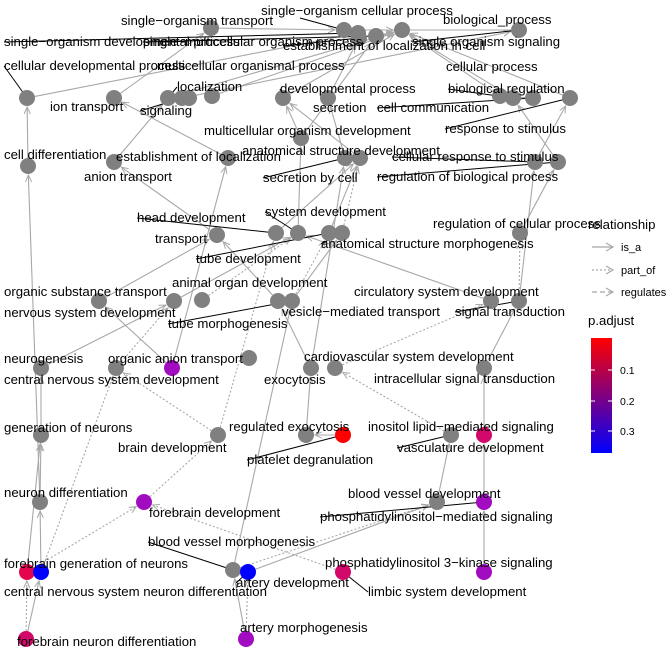  I want to click on node-establishment-of-localization, so click(114, 162).